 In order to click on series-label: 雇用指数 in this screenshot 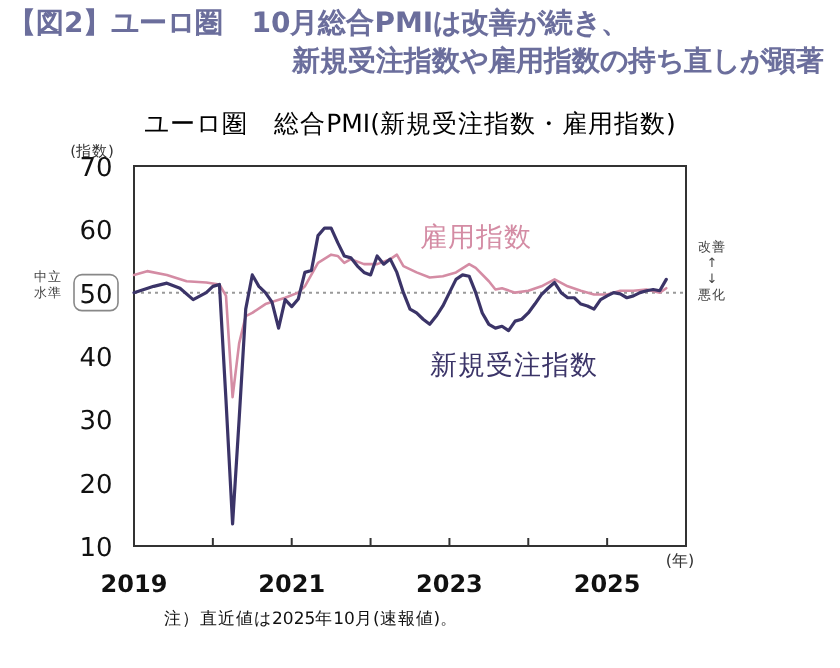, I will do `click(476, 238)`.